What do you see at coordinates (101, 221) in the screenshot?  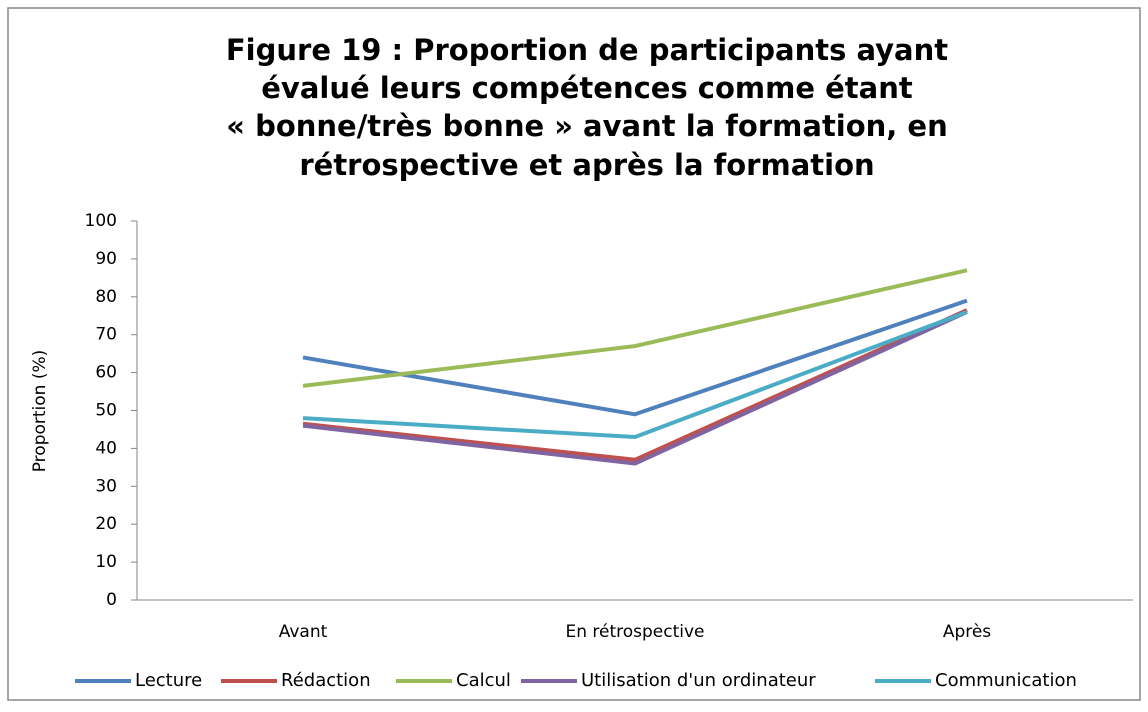 I see `y-tick-label: 100` at bounding box center [101, 221].